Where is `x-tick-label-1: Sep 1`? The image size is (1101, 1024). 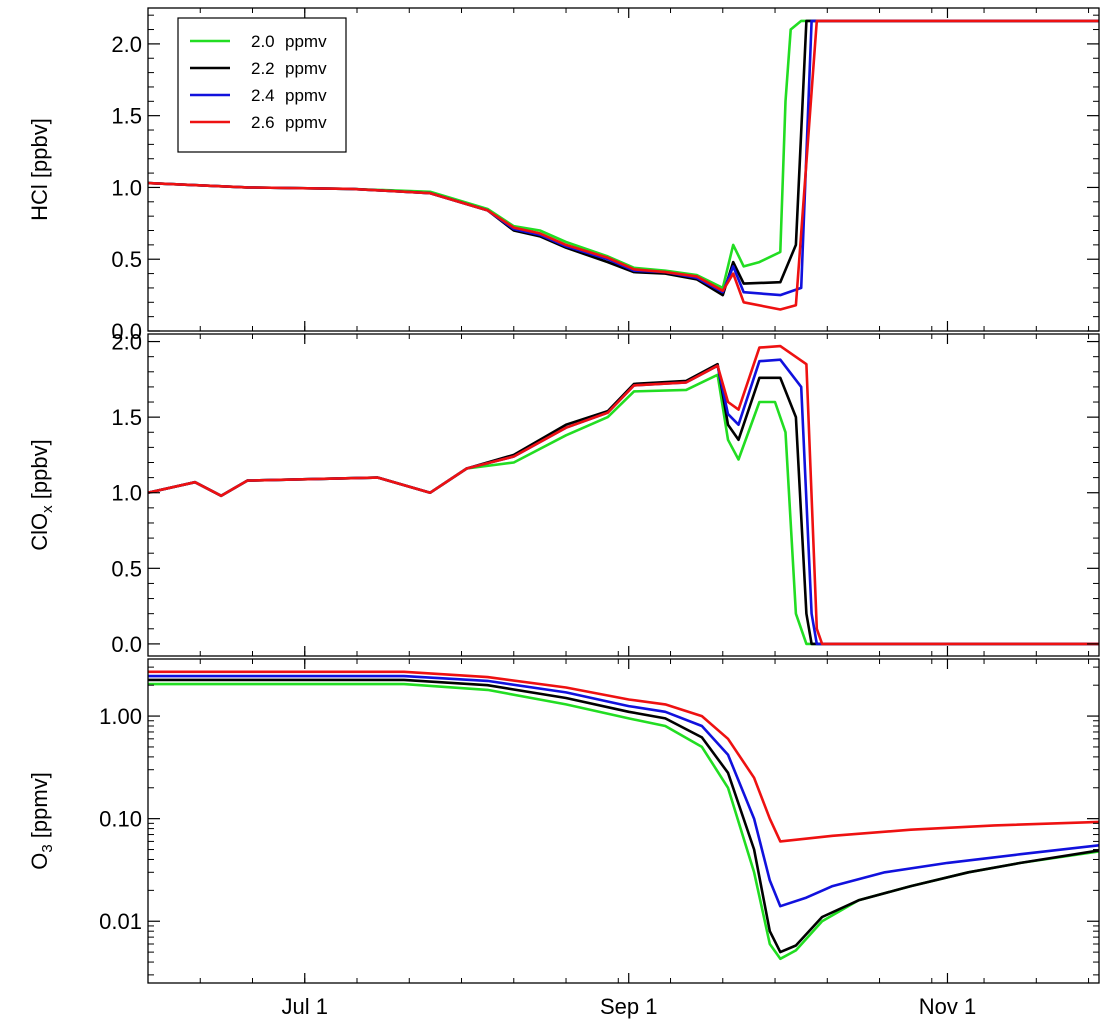 x-tick-label-1: Sep 1 is located at coordinates (629, 1006).